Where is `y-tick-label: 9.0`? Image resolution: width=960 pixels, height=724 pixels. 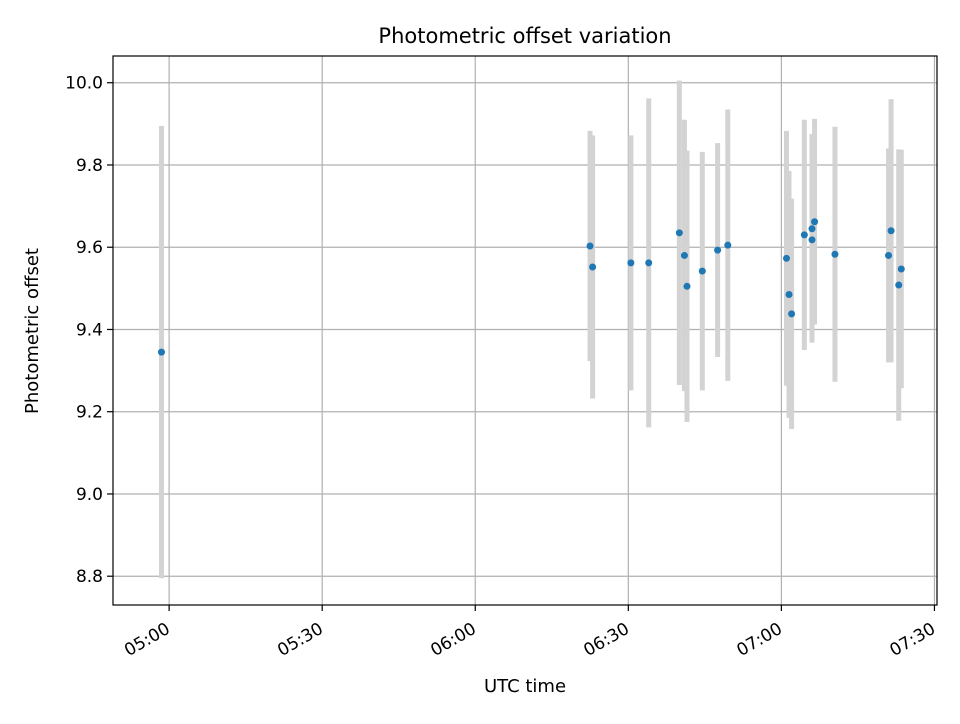 y-tick-label: 9.0 is located at coordinates (89, 495).